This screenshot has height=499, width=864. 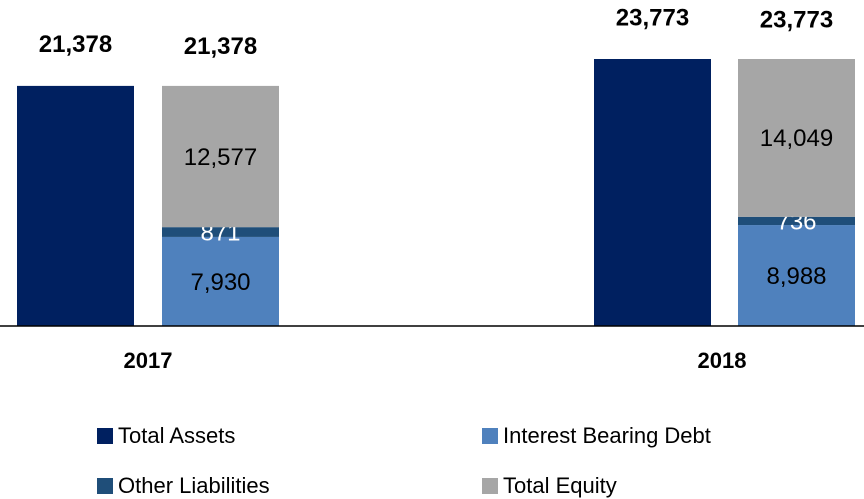 What do you see at coordinates (176, 435) in the screenshot?
I see `legend-label: Total Assets` at bounding box center [176, 435].